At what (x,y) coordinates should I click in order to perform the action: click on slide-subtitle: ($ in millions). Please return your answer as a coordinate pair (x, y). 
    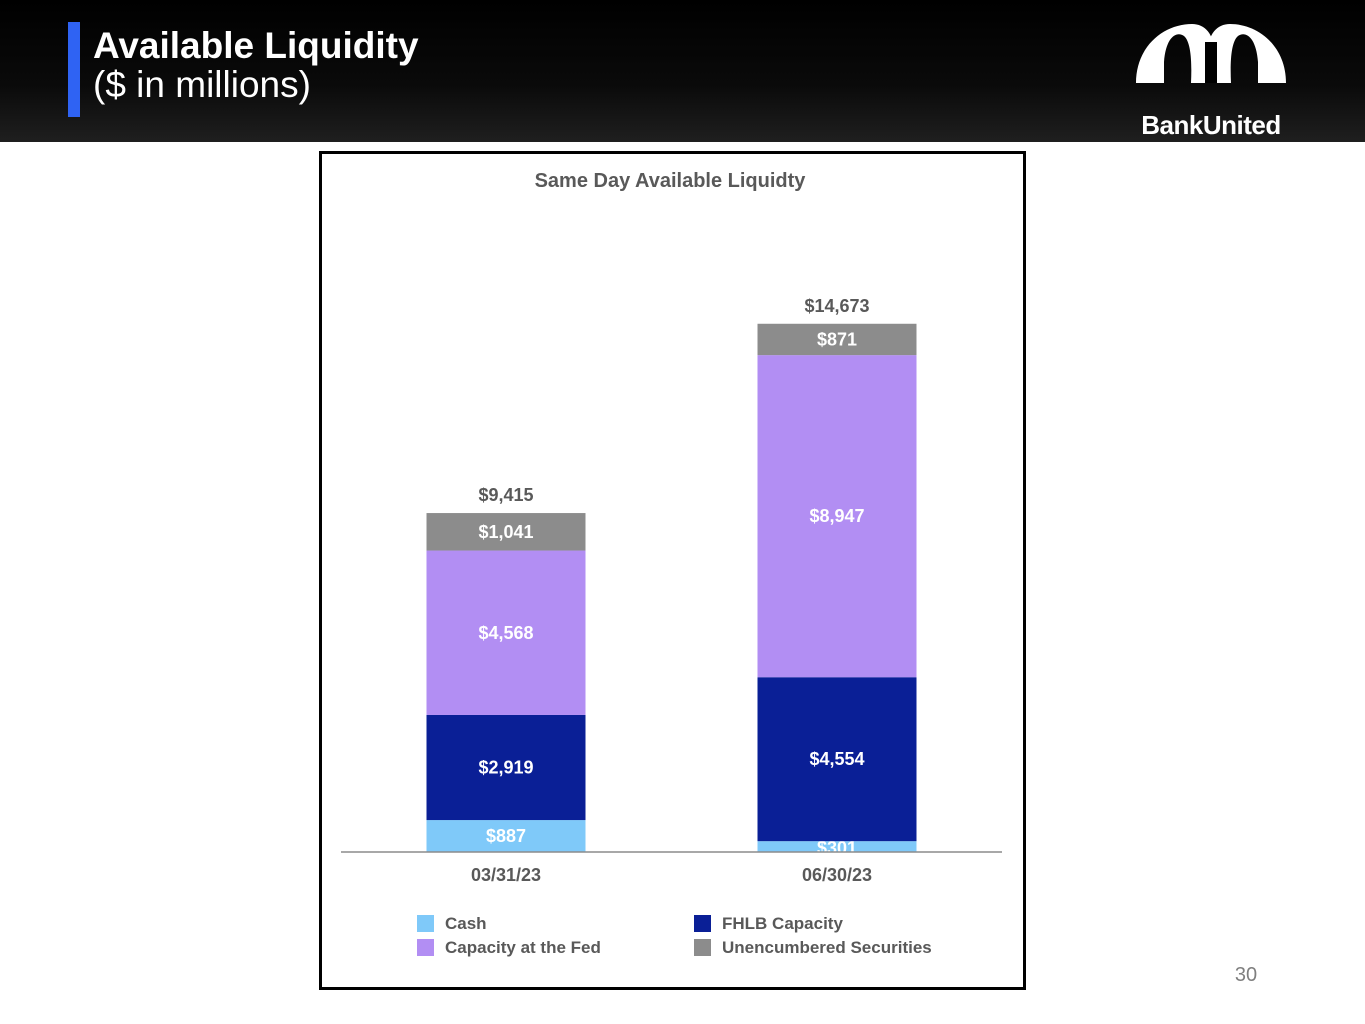
    Looking at the image, I should click on (202, 84).